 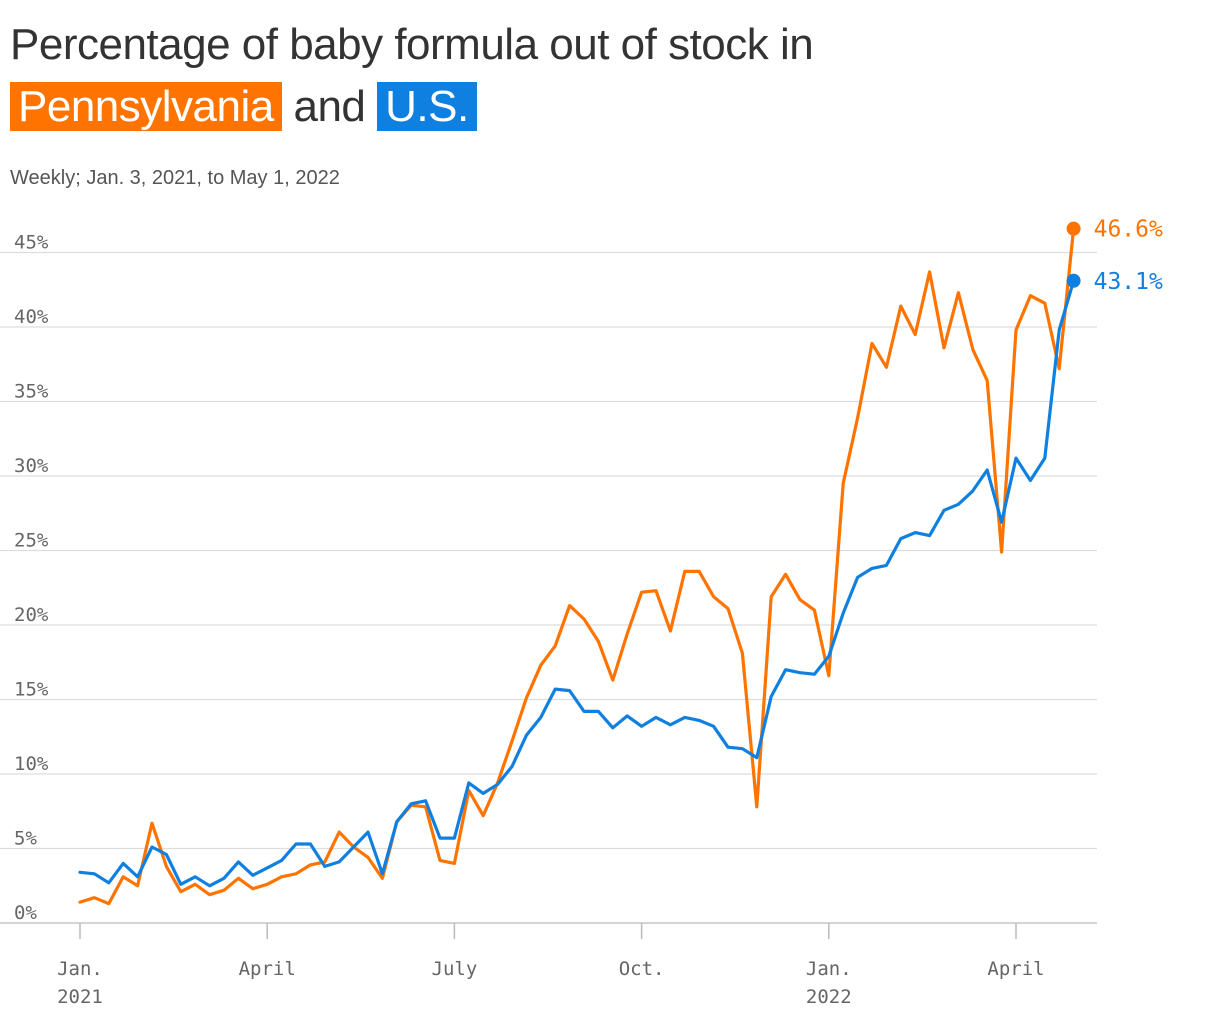 I want to click on end-point-pennsylvania, so click(x=1073, y=228).